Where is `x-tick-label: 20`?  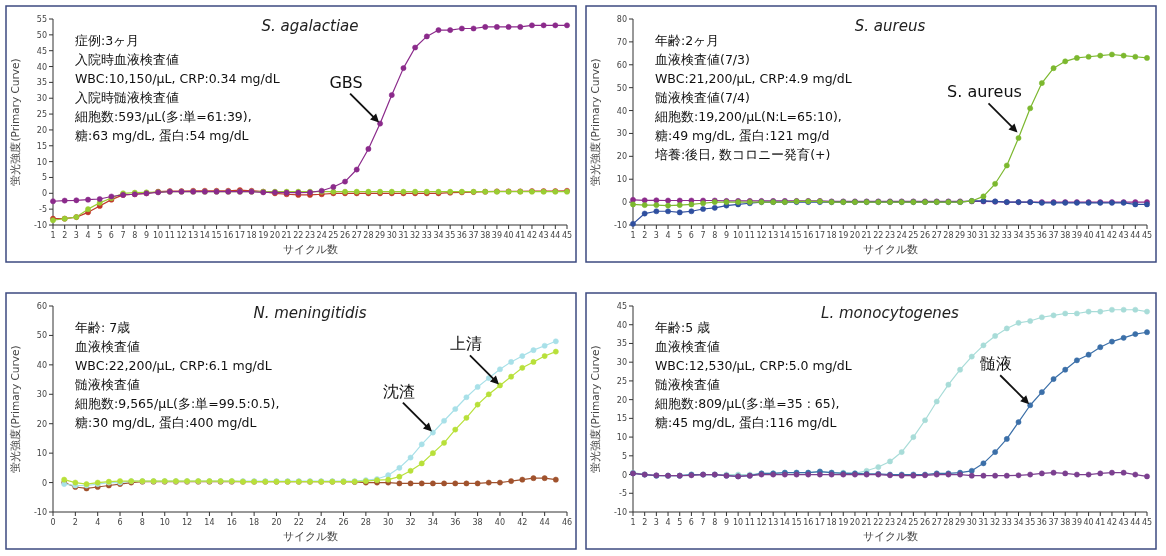
x-tick-label: 20 is located at coordinates (276, 522).